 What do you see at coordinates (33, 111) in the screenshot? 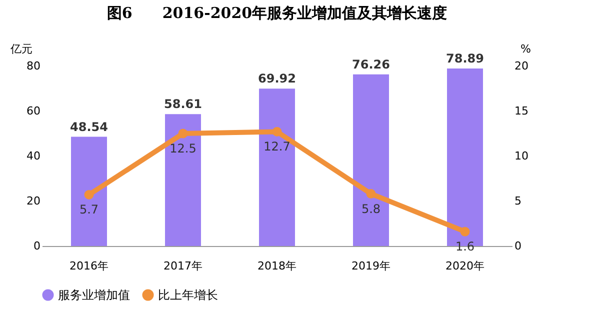
I see `y-tick-label: 60` at bounding box center [33, 111].